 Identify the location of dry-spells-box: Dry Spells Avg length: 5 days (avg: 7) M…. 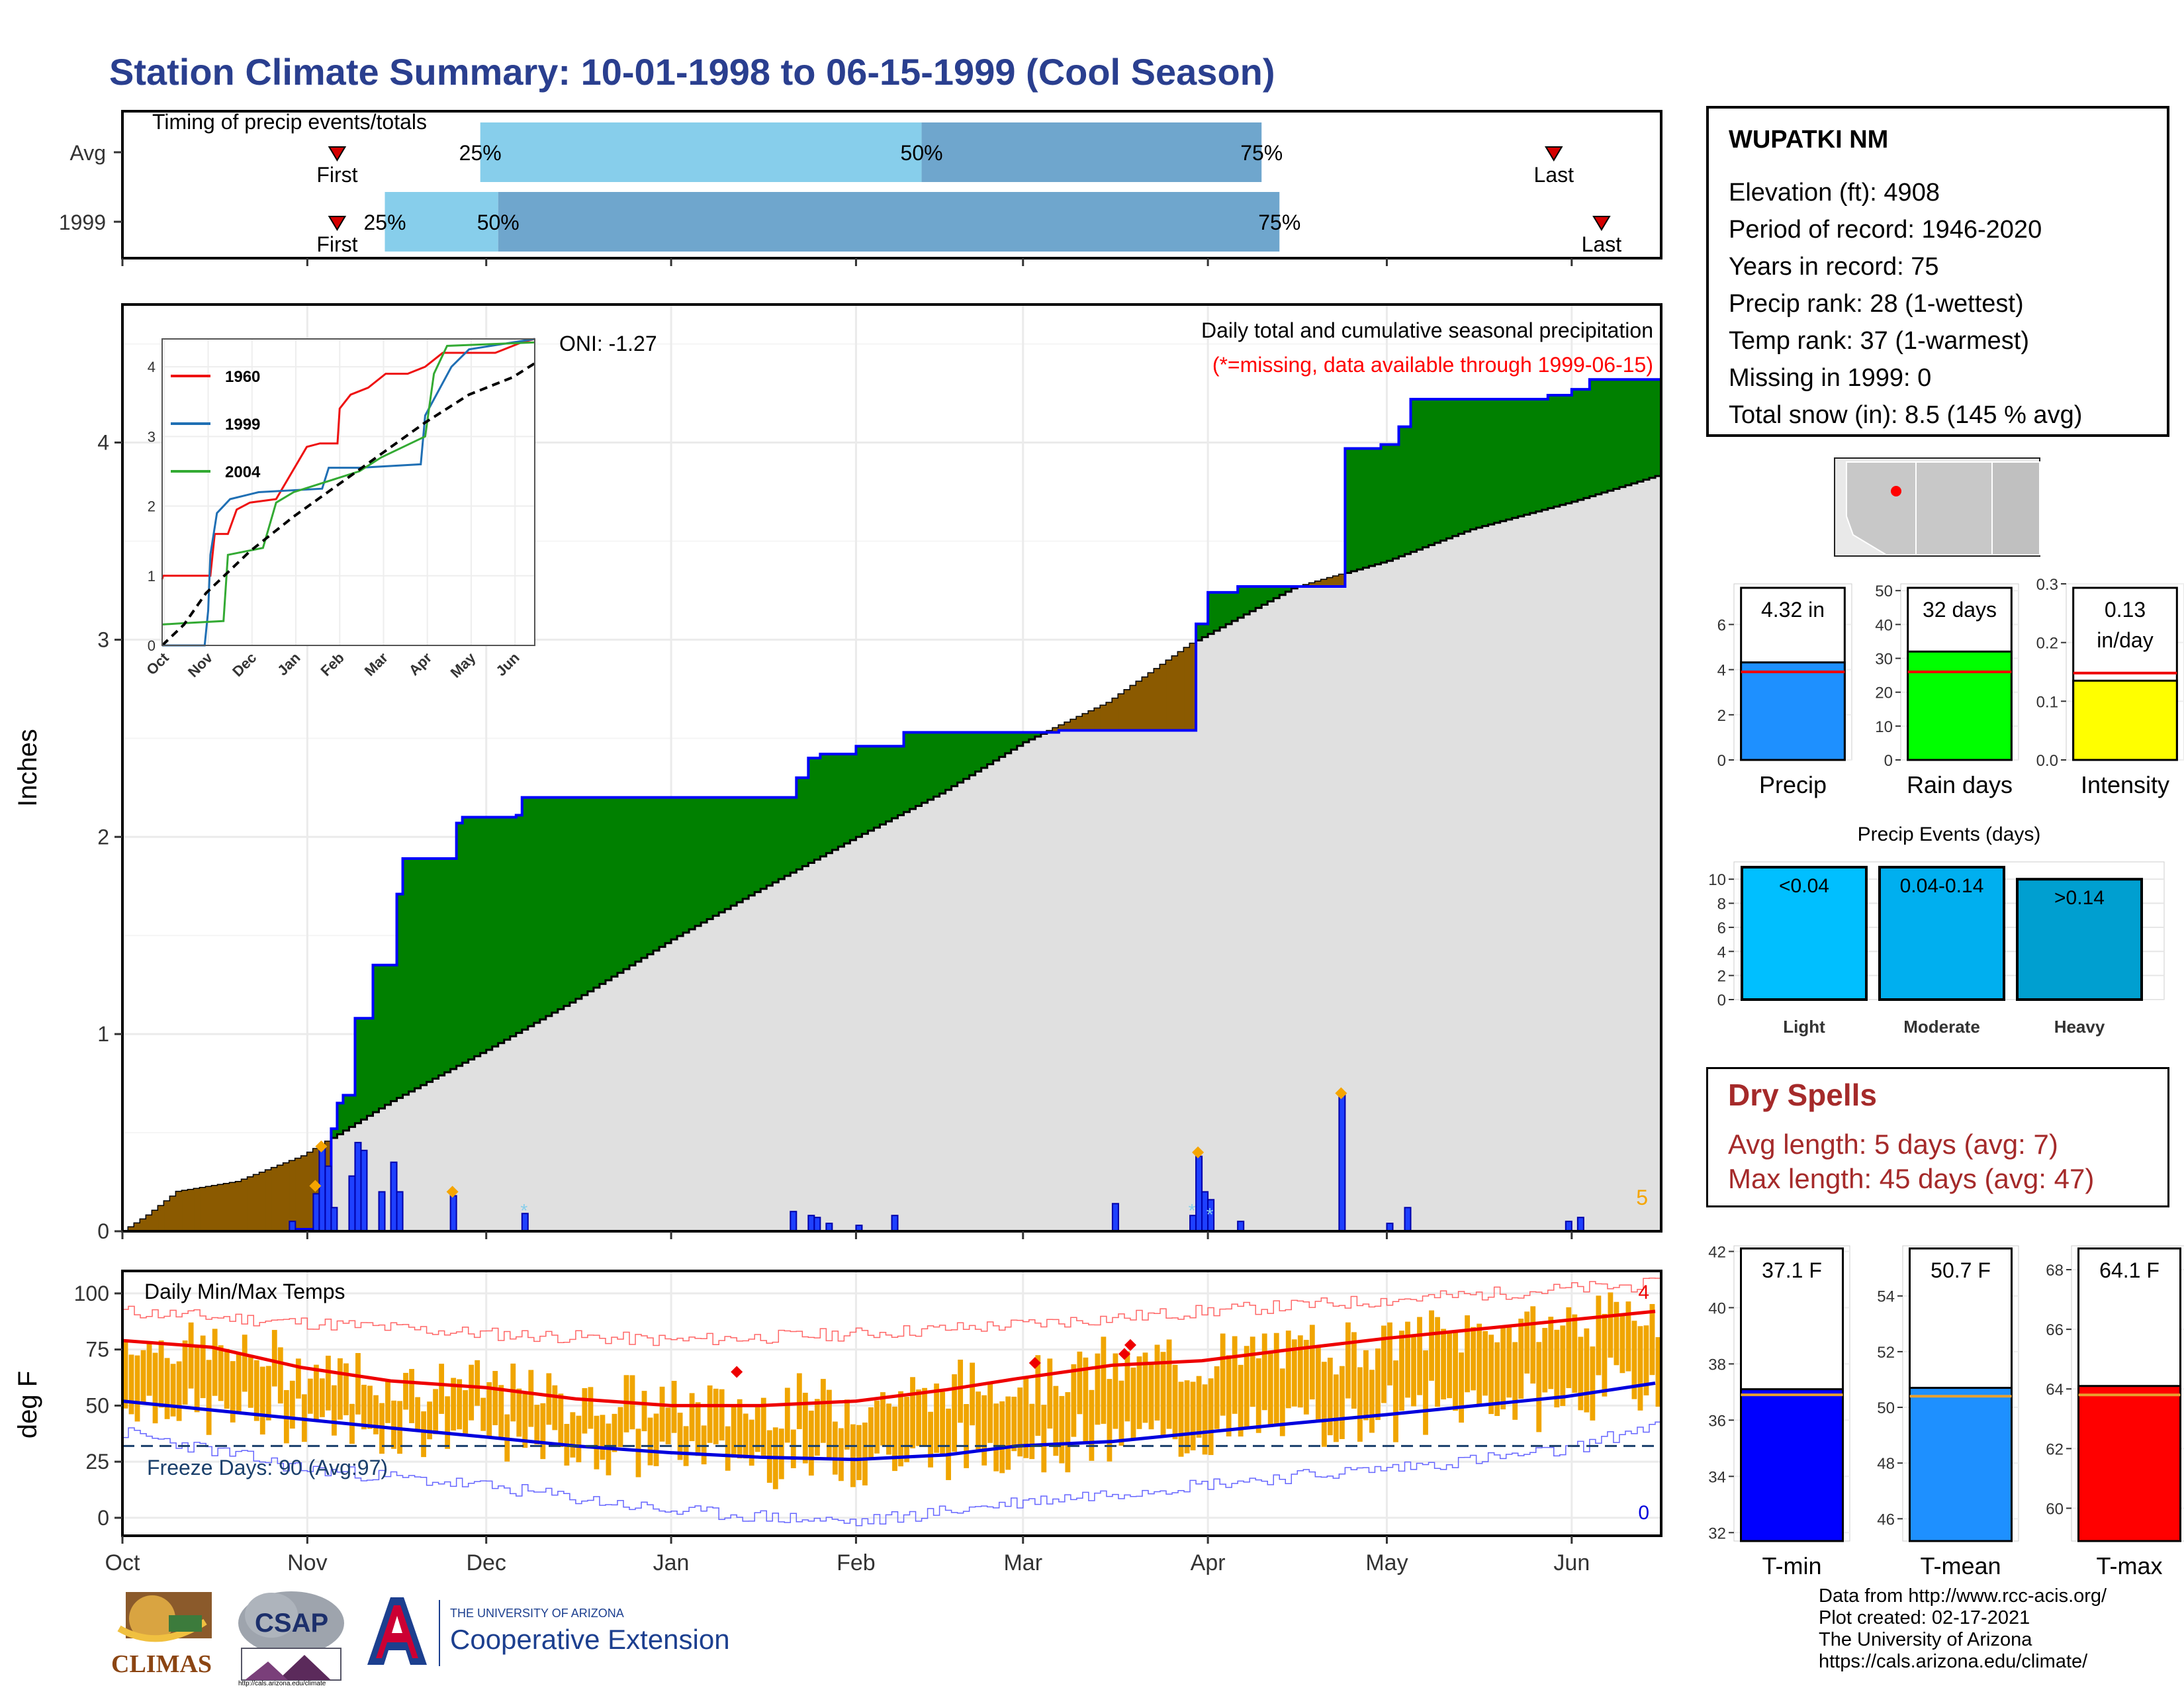
(1937, 1137).